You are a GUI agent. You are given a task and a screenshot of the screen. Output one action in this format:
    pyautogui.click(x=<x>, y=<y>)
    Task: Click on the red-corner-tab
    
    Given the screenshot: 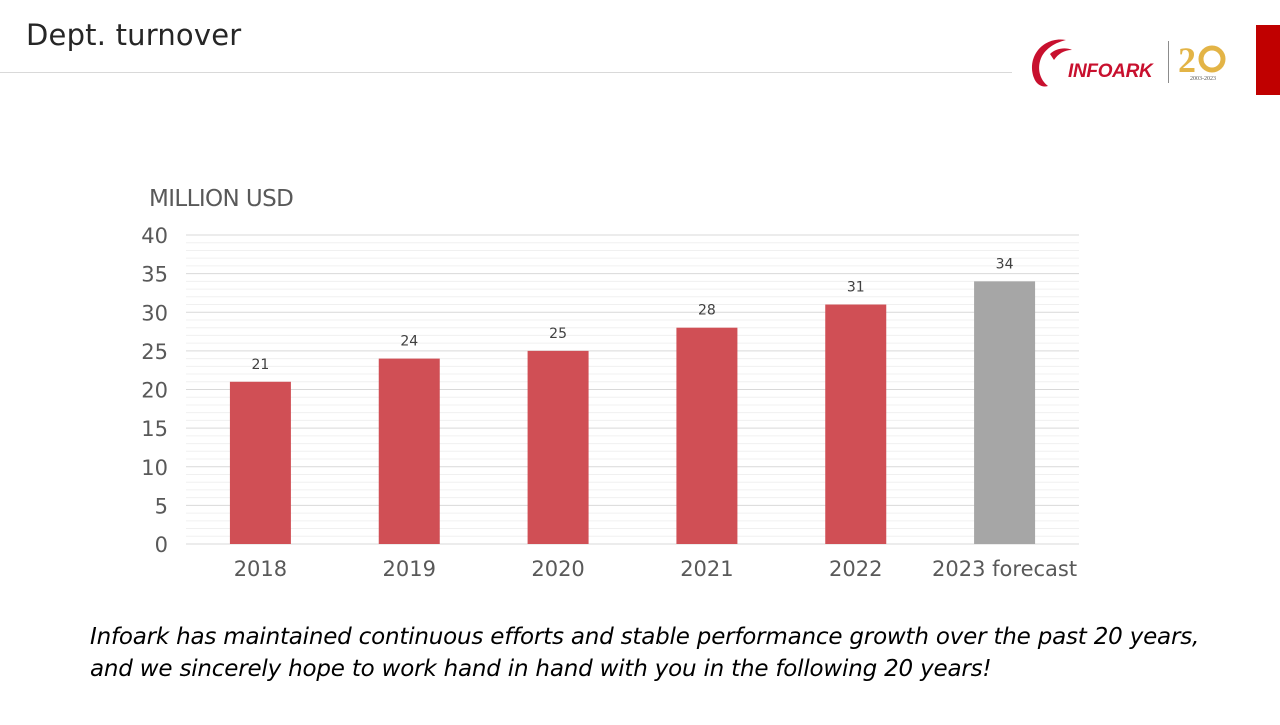 What is the action you would take?
    pyautogui.click(x=1268, y=60)
    